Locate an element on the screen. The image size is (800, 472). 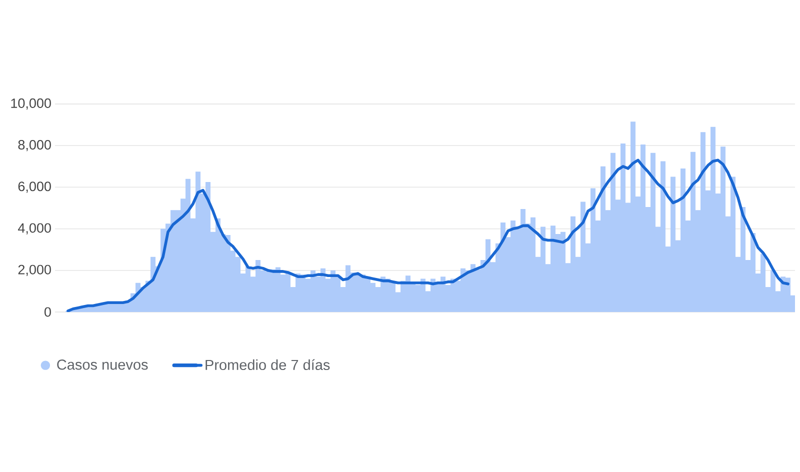
y-tick-label: 2,000 is located at coordinates (34, 270).